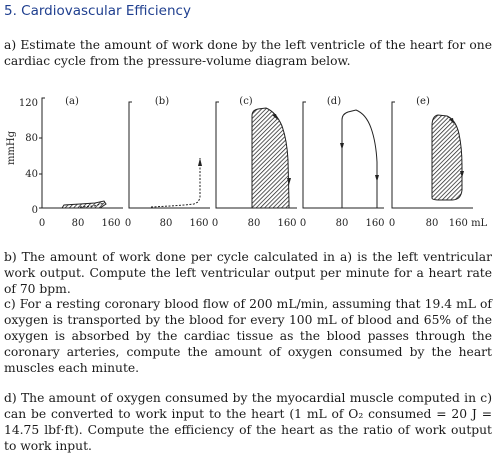 The width and height of the screenshot is (501, 454). Describe the element at coordinates (97, 11) in the screenshot. I see `section-heading: 5. Cardiovascular Efficiency` at that location.